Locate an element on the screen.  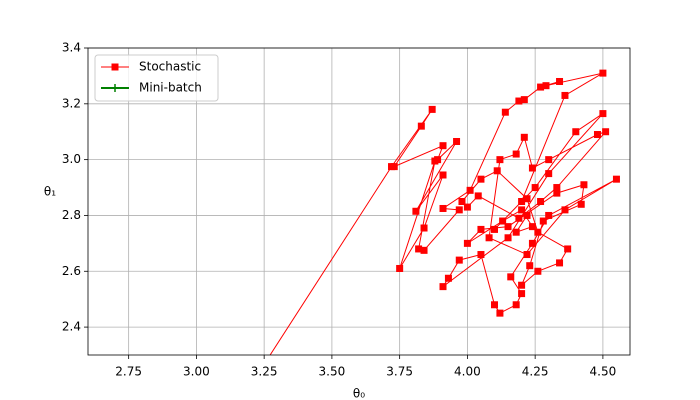
y-tick-label: 3.0 is located at coordinates (71, 159).